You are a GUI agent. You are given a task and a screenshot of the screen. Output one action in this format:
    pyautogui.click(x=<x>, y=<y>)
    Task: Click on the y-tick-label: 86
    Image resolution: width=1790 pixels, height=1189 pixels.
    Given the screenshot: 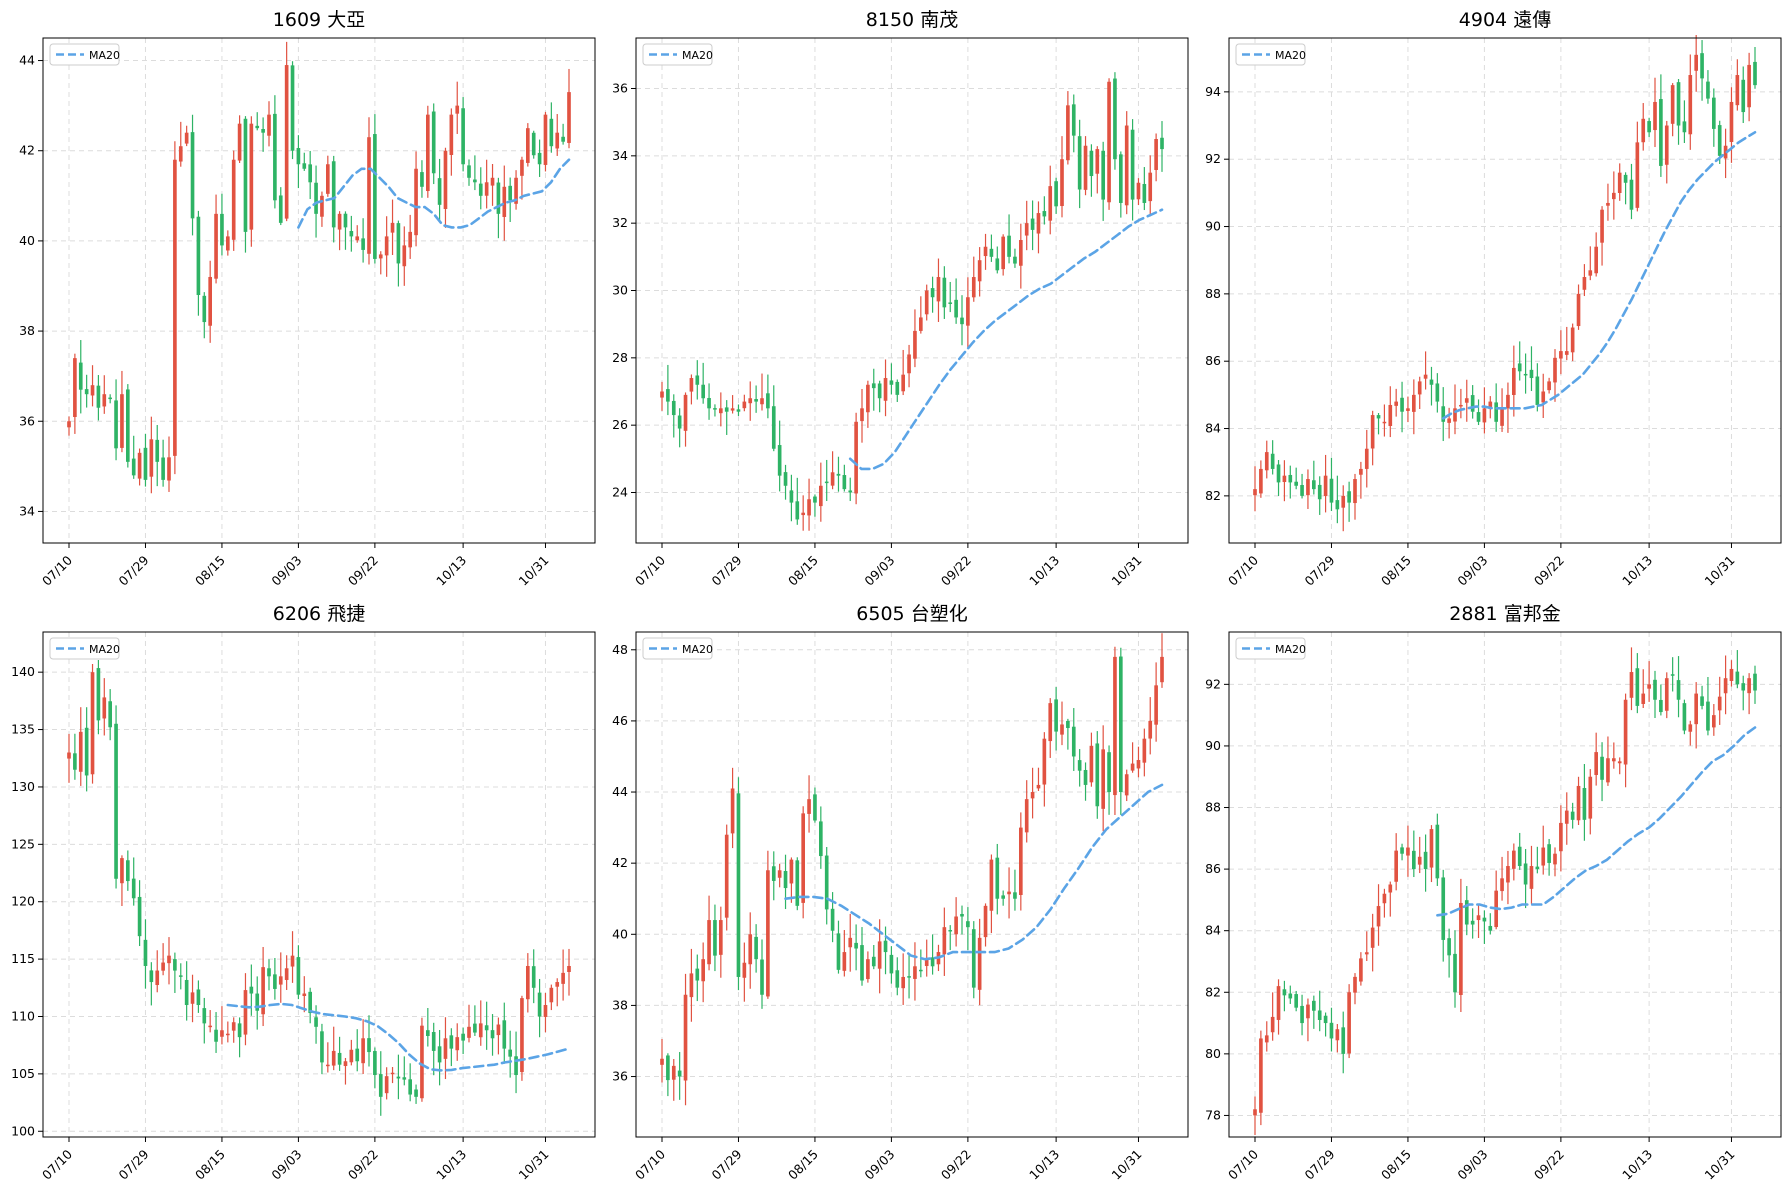 What is the action you would take?
    pyautogui.click(x=1213, y=360)
    